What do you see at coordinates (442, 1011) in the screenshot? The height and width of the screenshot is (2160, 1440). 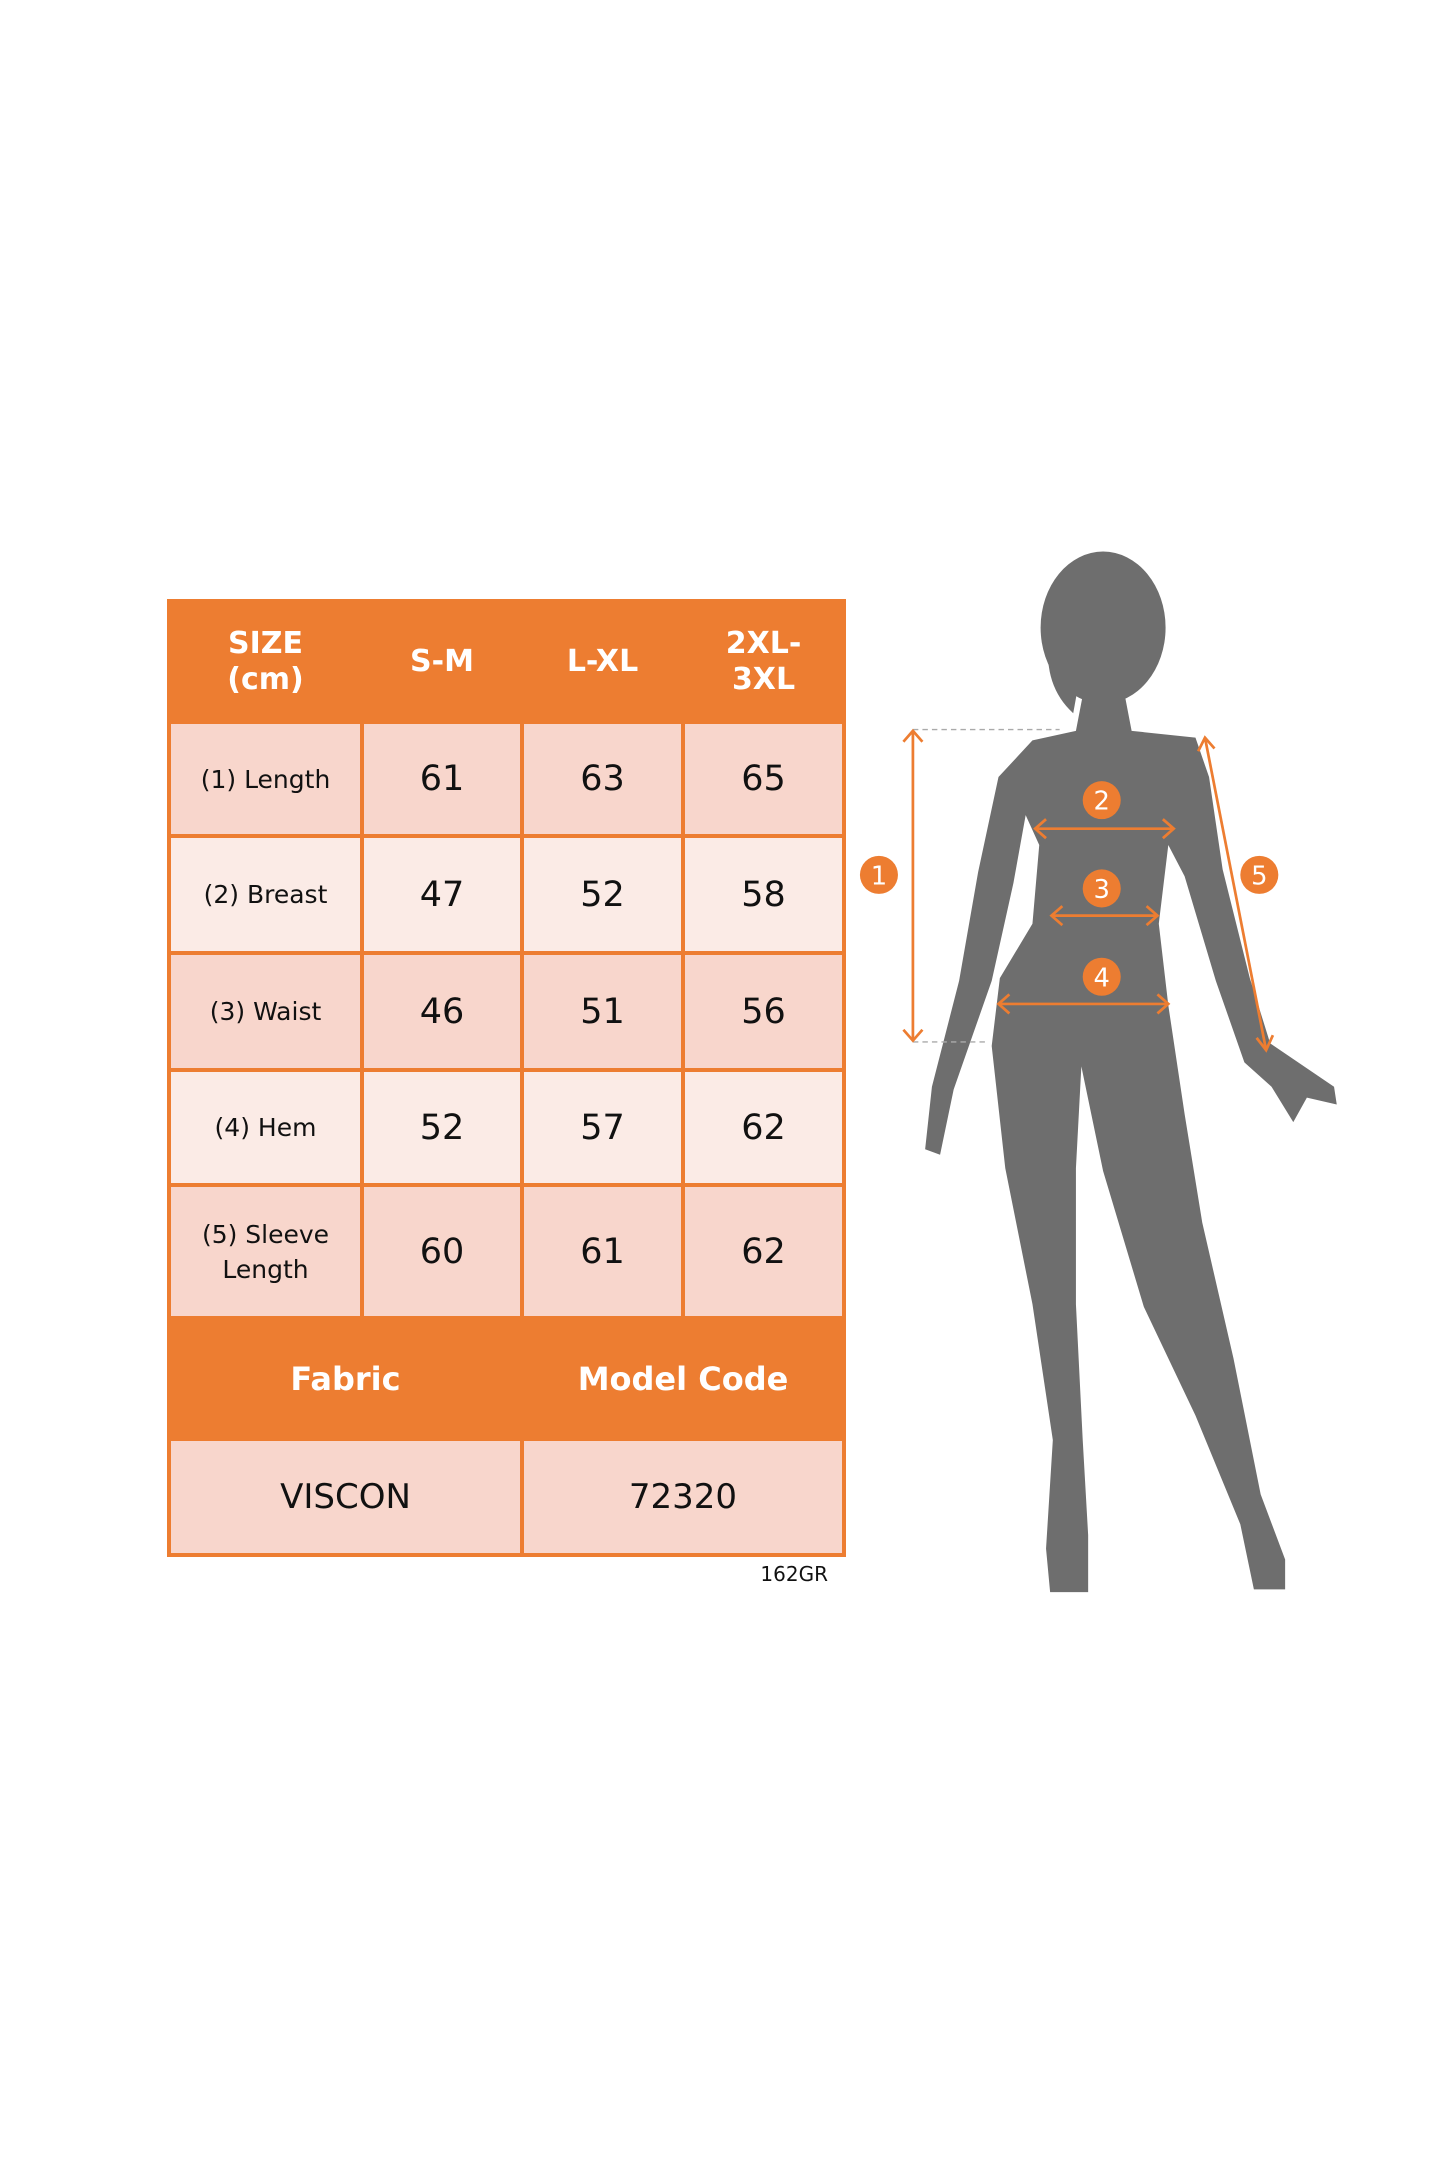 I see `cell-value: 46` at bounding box center [442, 1011].